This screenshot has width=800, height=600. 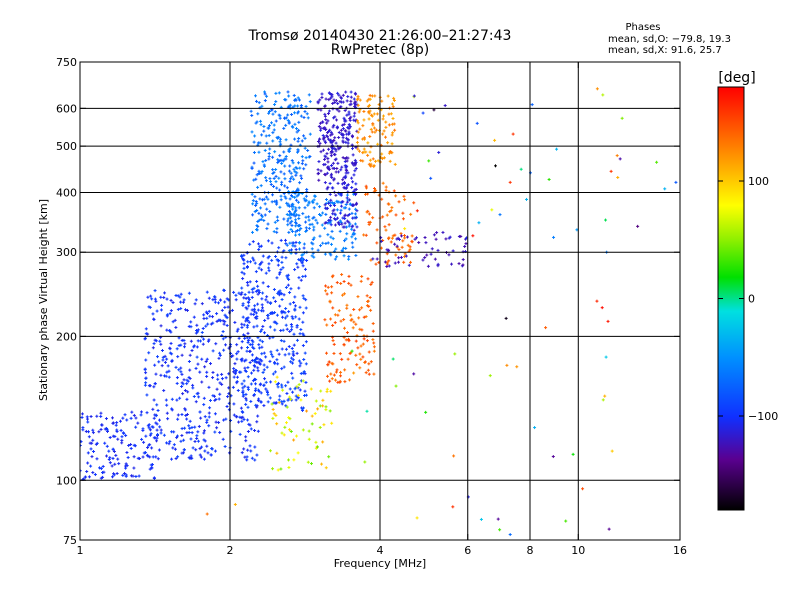 What do you see at coordinates (43, 300) in the screenshot?
I see `y-axis-label: Stationary phase Virtual Height [km]` at bounding box center [43, 300].